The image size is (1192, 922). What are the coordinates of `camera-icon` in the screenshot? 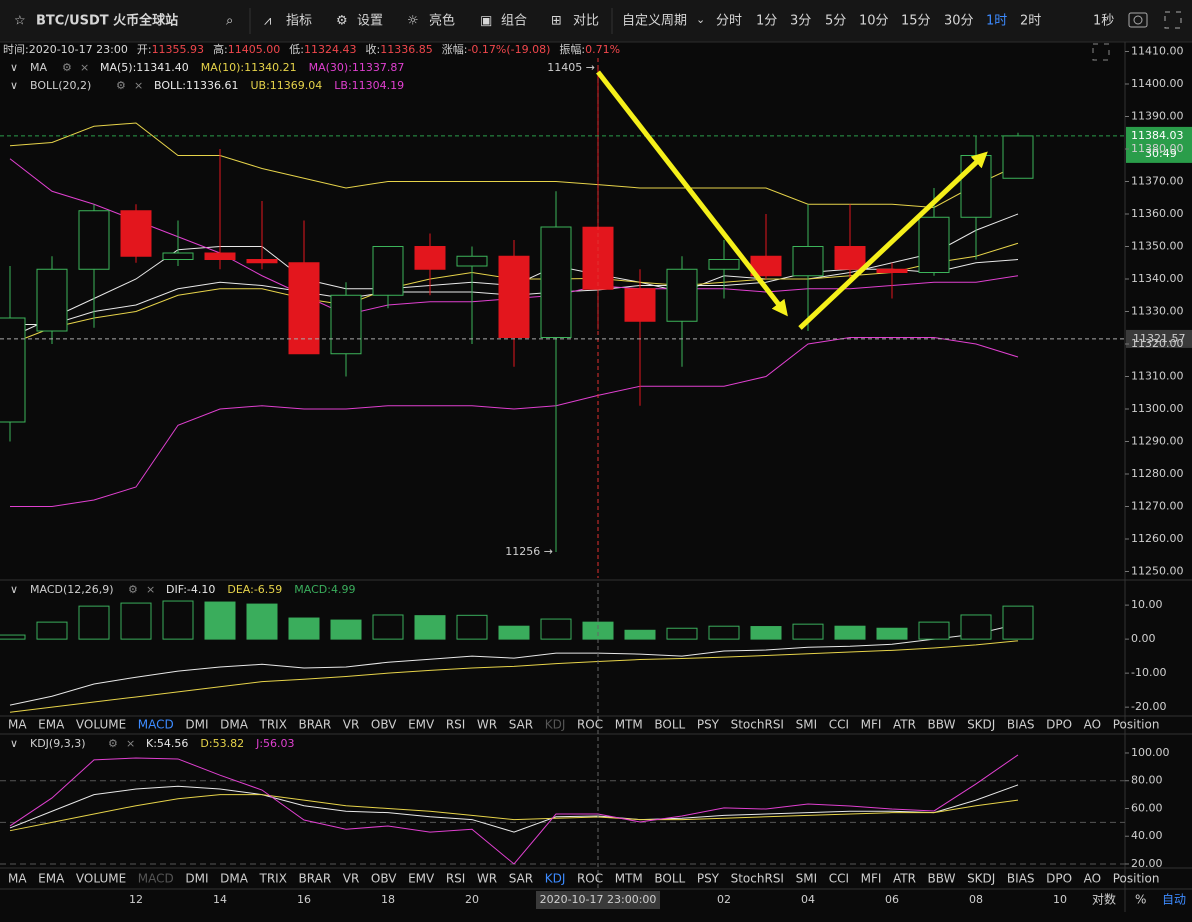 It's located at (1138, 20).